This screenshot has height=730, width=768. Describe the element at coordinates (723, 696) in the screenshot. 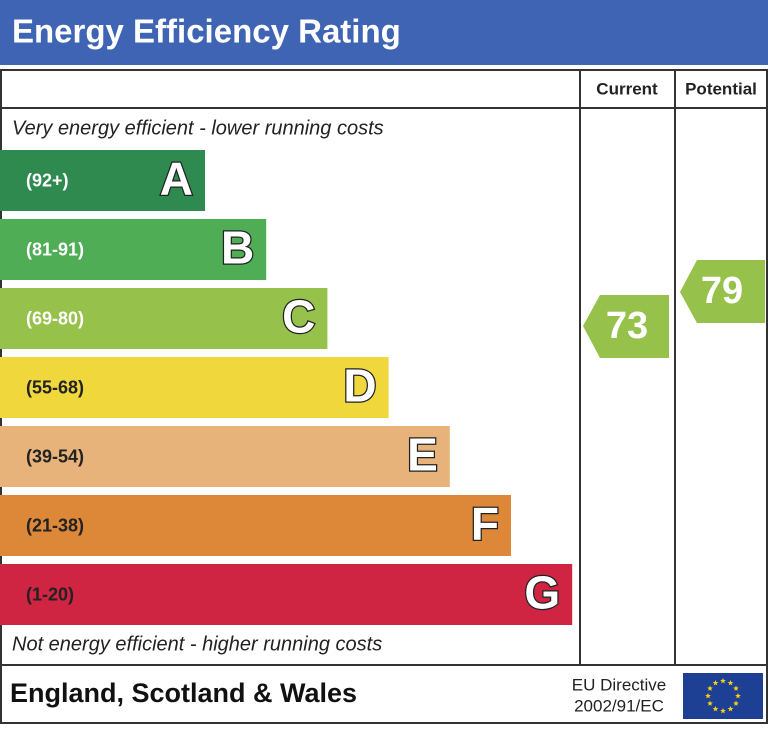

I see `eu-stars` at that location.